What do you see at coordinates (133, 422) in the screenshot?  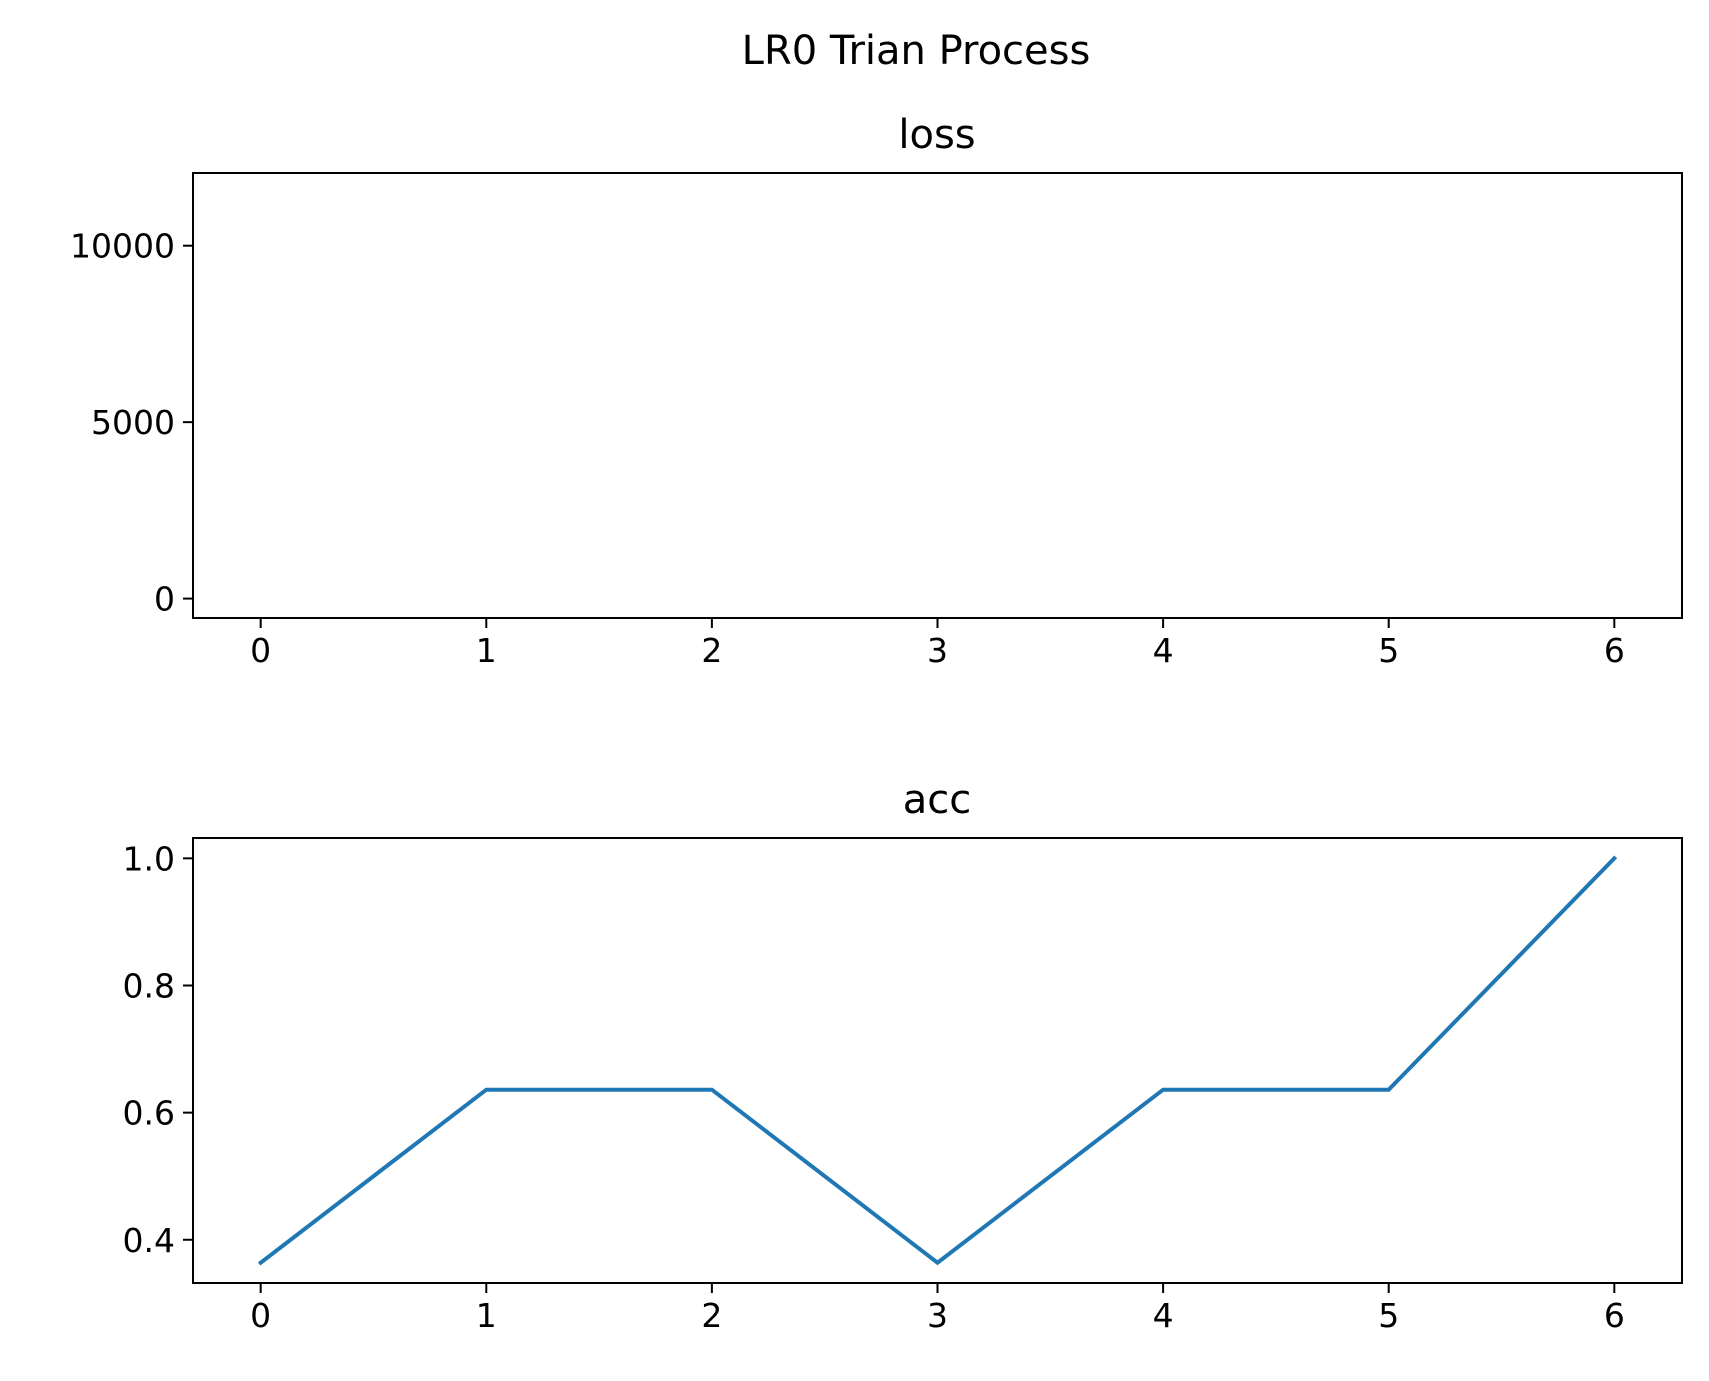 I see `loss-y-tick-label: 5000` at bounding box center [133, 422].